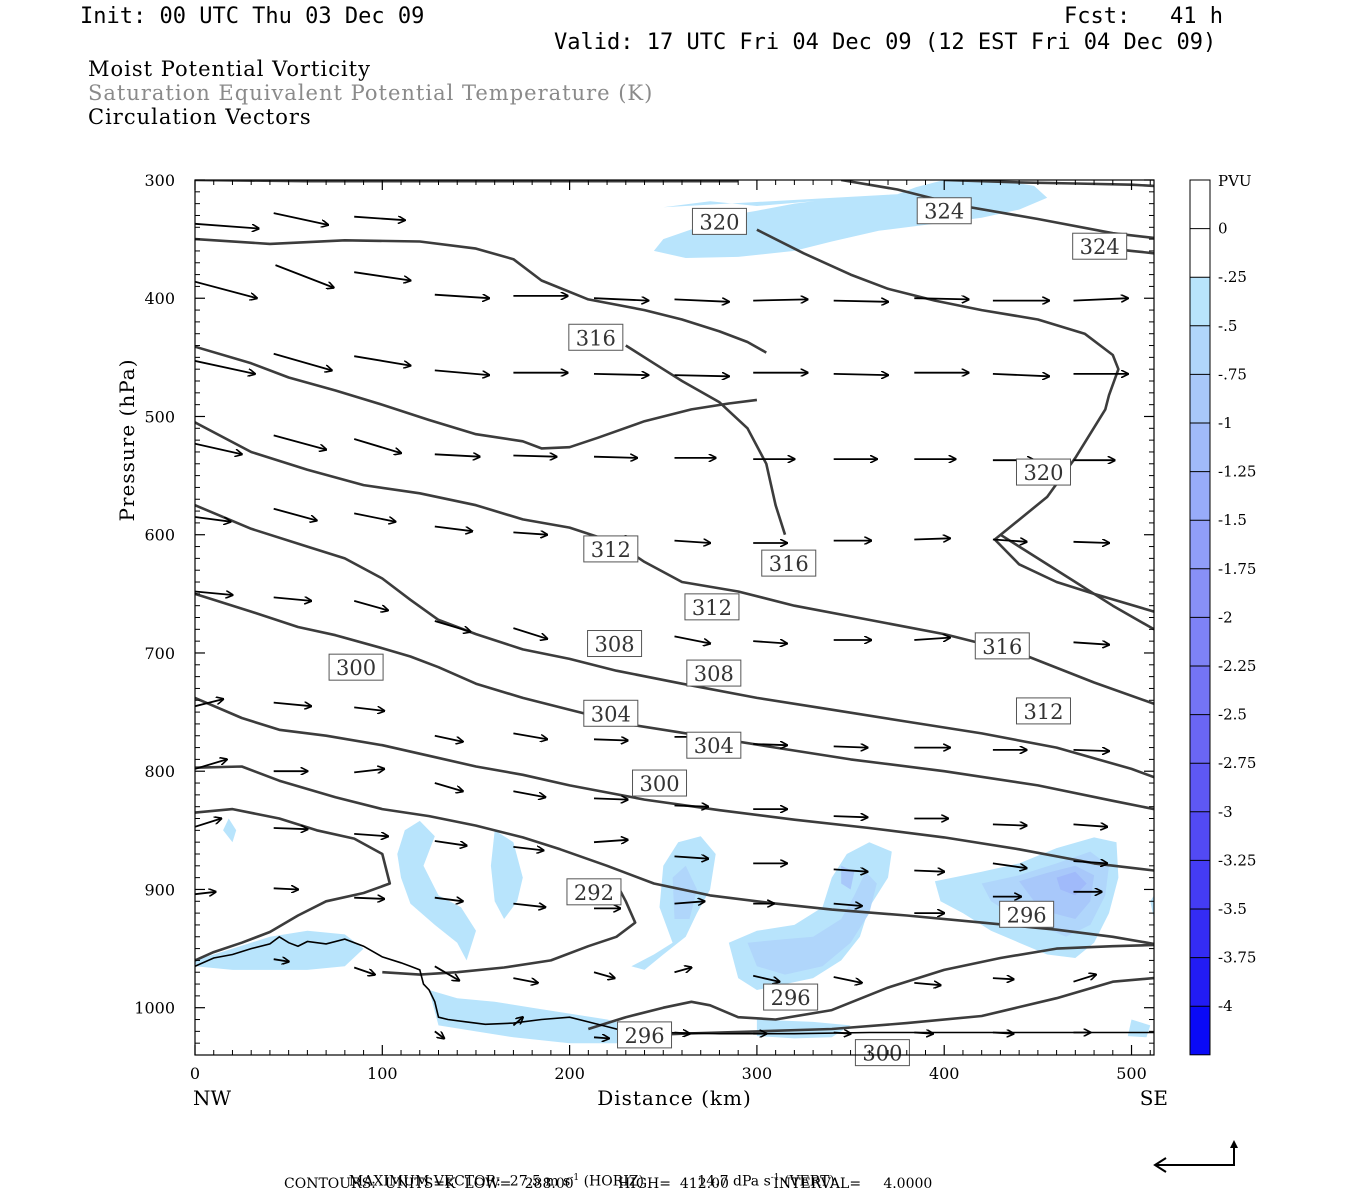 This screenshot has height=1200, width=1350. I want to click on colorbar-label-4: -1, so click(1225, 423).